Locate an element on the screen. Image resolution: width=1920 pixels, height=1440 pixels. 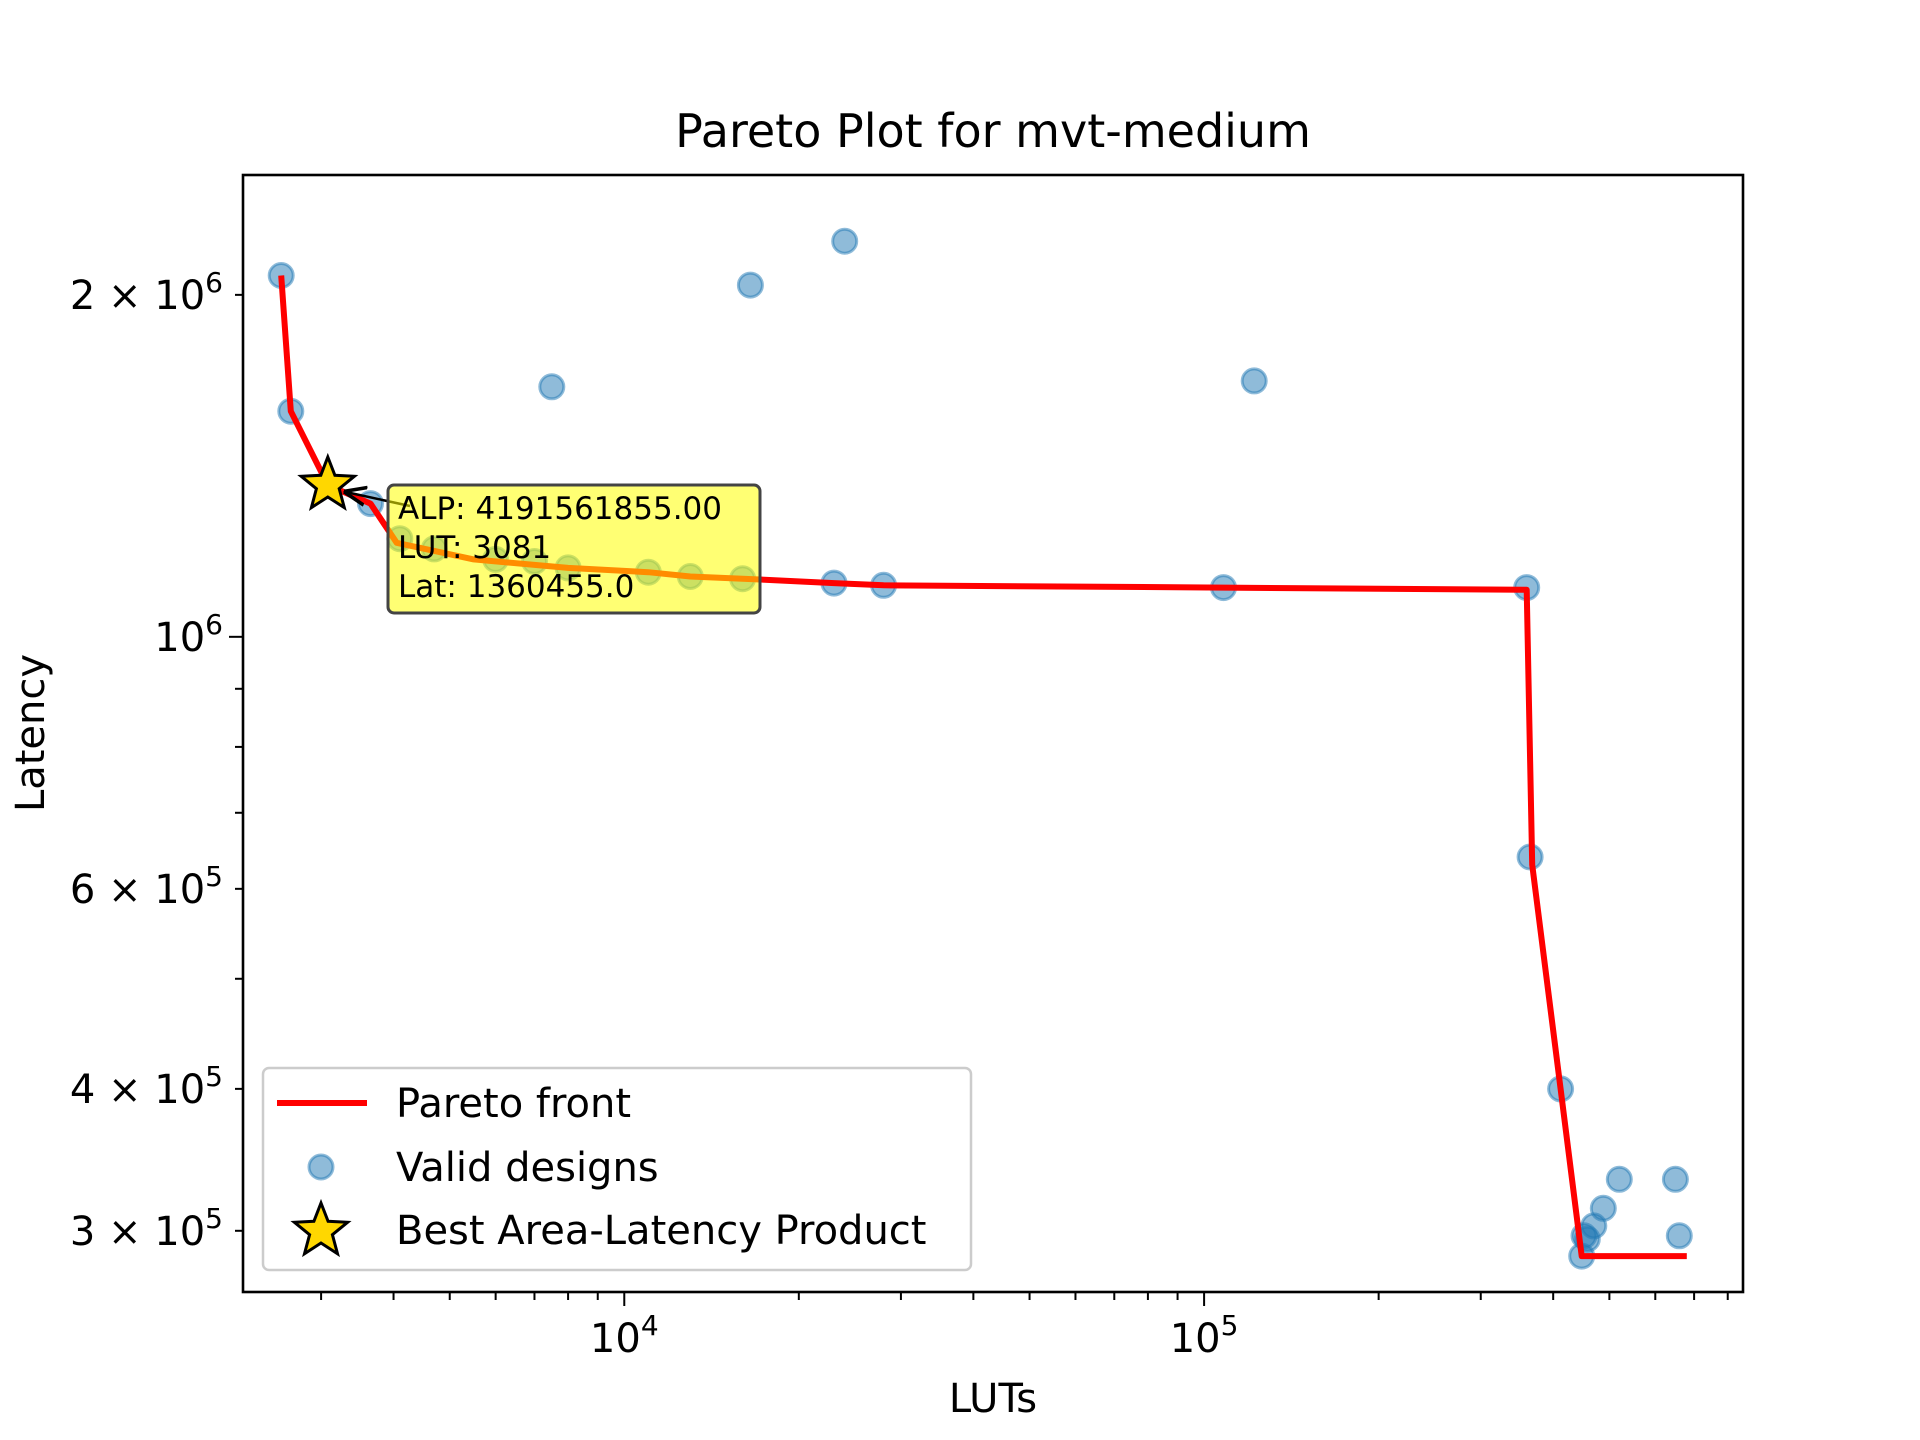
legend-star-shape is located at coordinates (321, 1228).